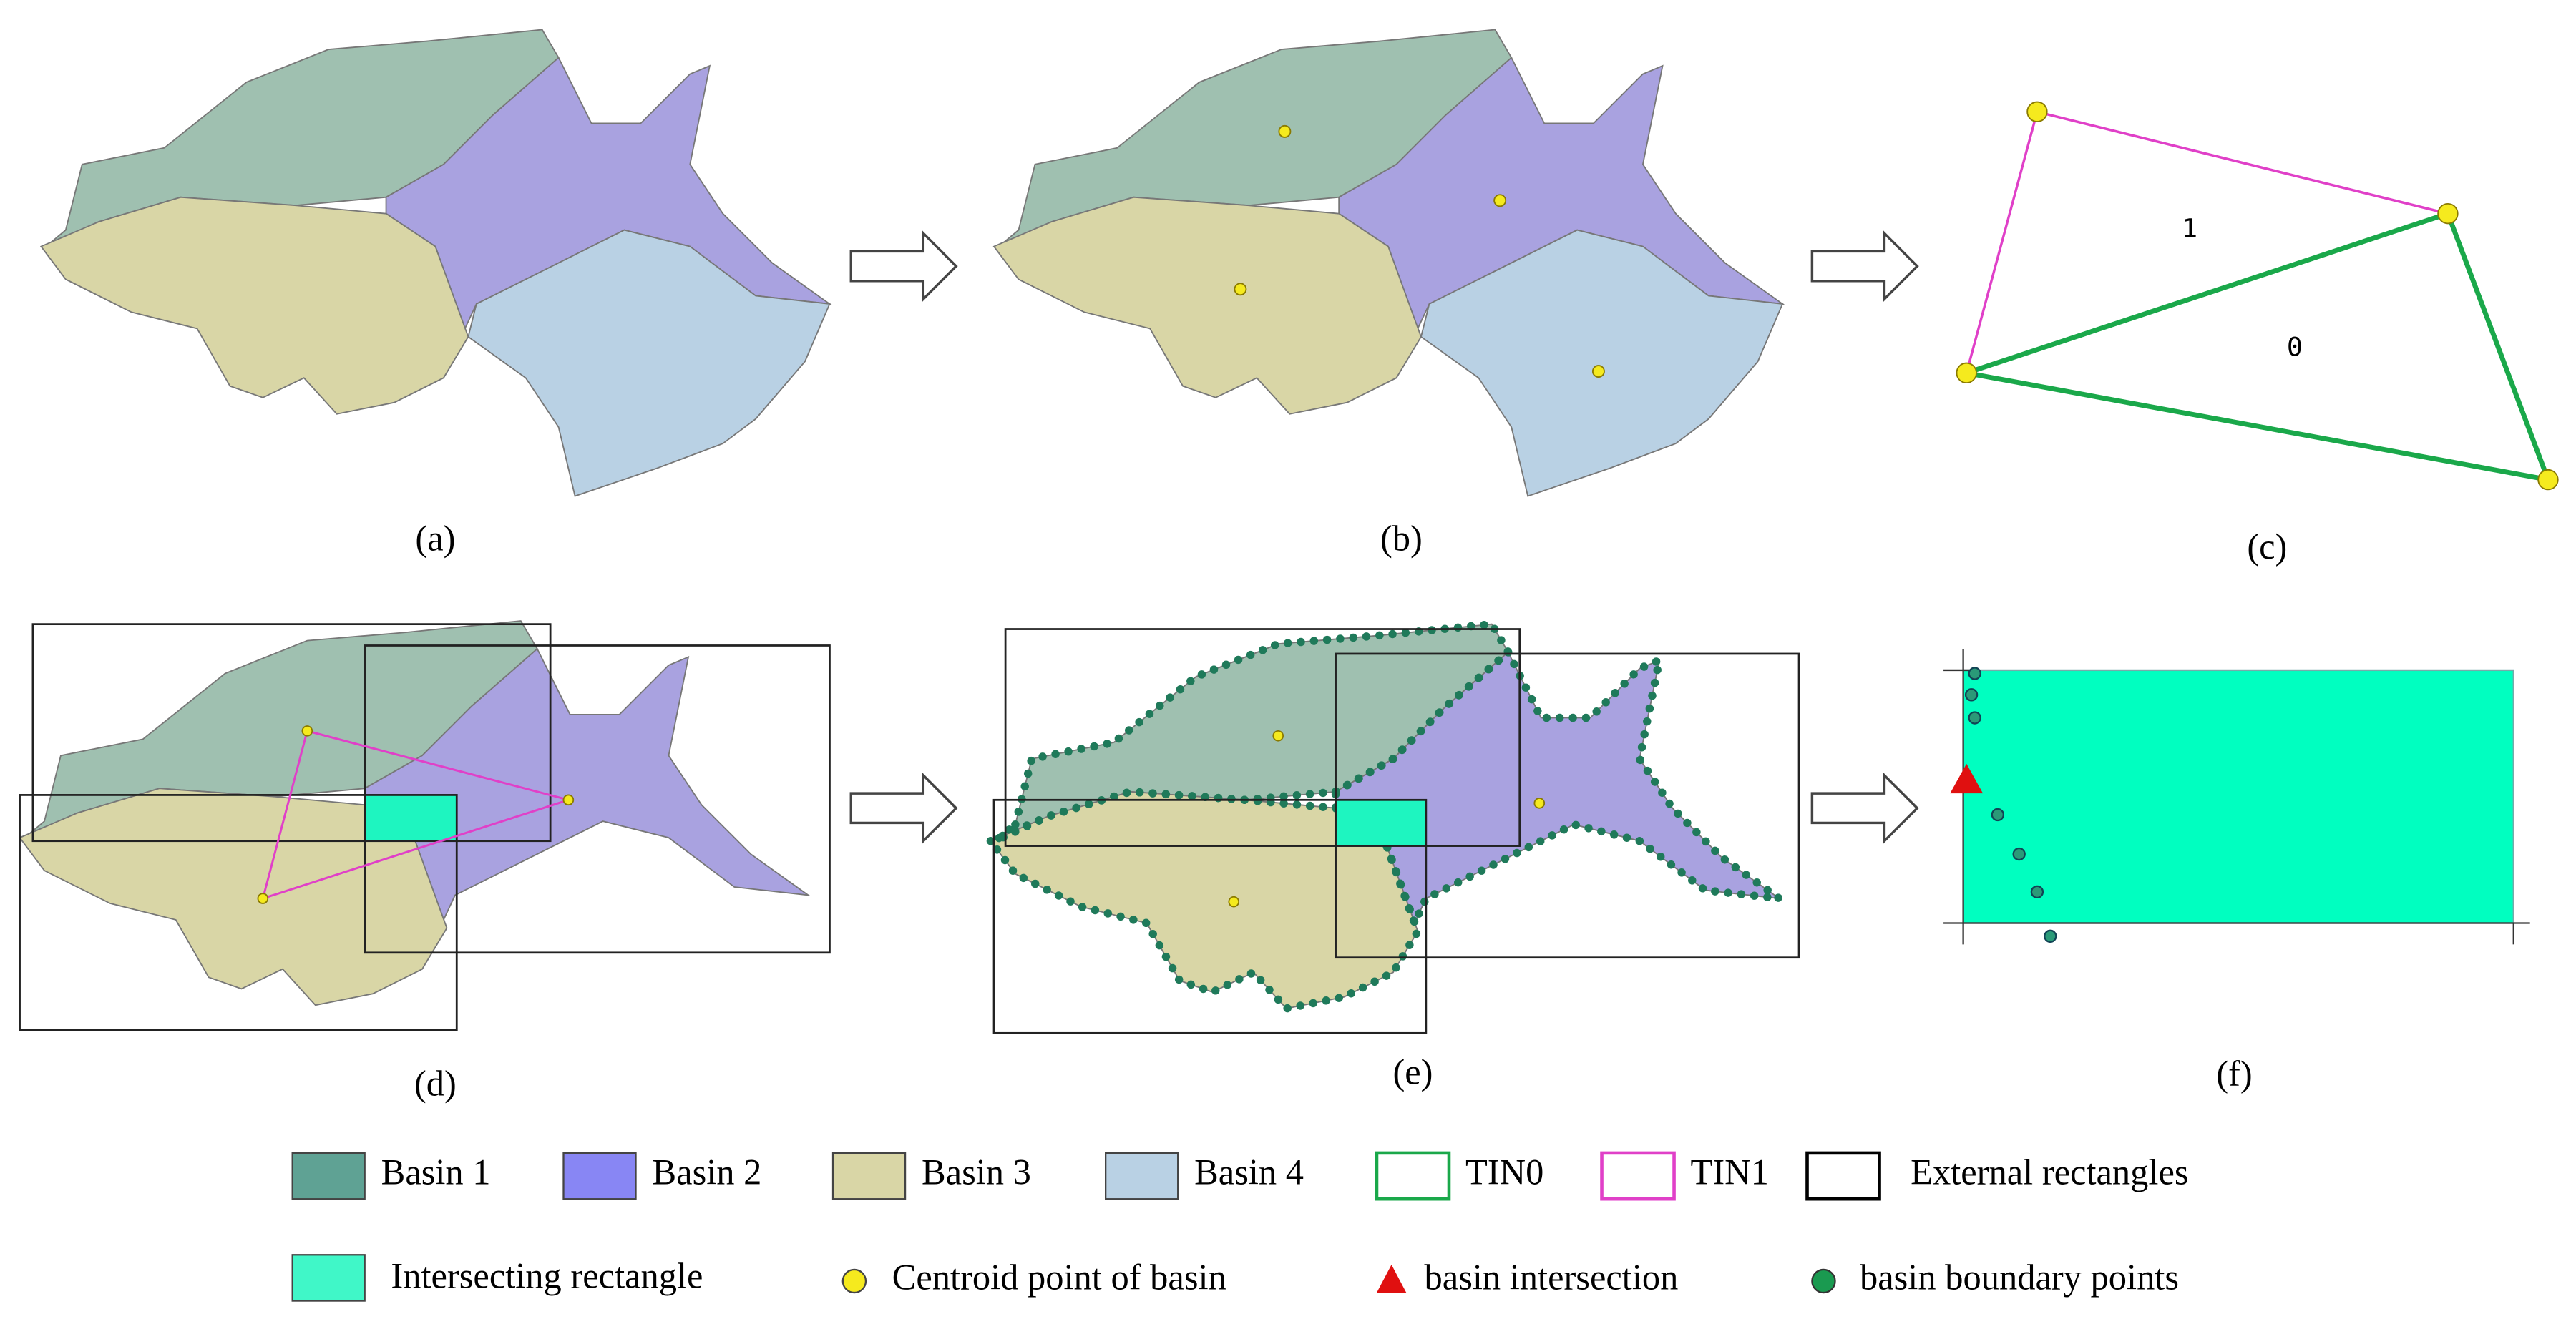 The width and height of the screenshot is (2576, 1319). Describe the element at coordinates (2267, 546) in the screenshot. I see `panel-label: (c)` at that location.